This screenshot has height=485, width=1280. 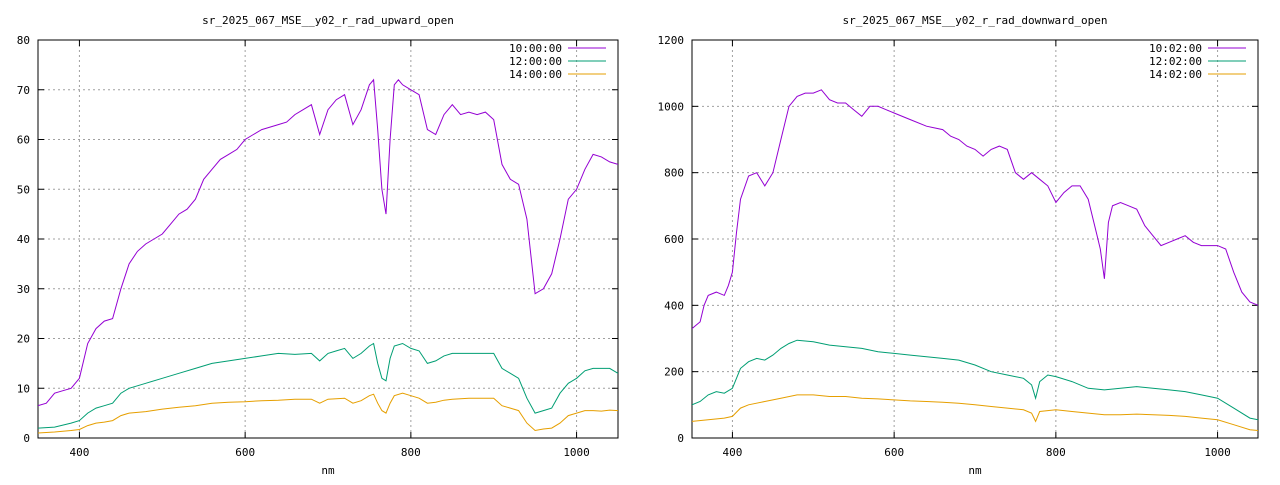 I want to click on y-tick-label: 1000, so click(x=671, y=106).